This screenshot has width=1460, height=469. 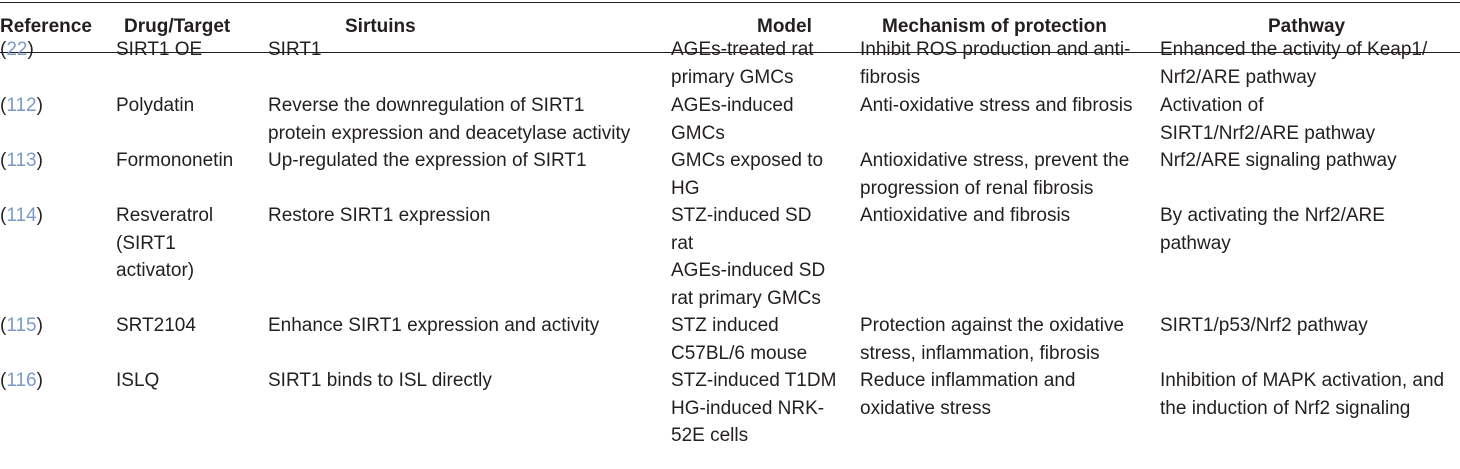 What do you see at coordinates (1294, 49) in the screenshot?
I see `pathway-line: Enhanced the activity of Keap1/` at bounding box center [1294, 49].